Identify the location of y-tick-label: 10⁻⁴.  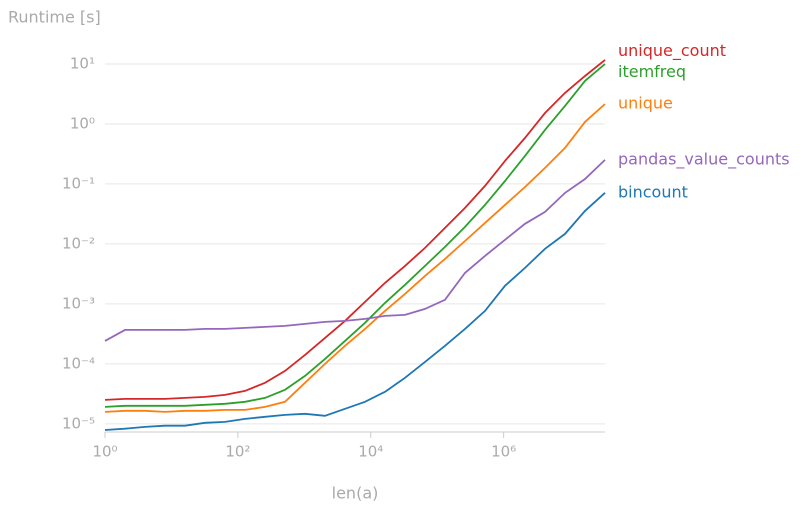
(78, 363).